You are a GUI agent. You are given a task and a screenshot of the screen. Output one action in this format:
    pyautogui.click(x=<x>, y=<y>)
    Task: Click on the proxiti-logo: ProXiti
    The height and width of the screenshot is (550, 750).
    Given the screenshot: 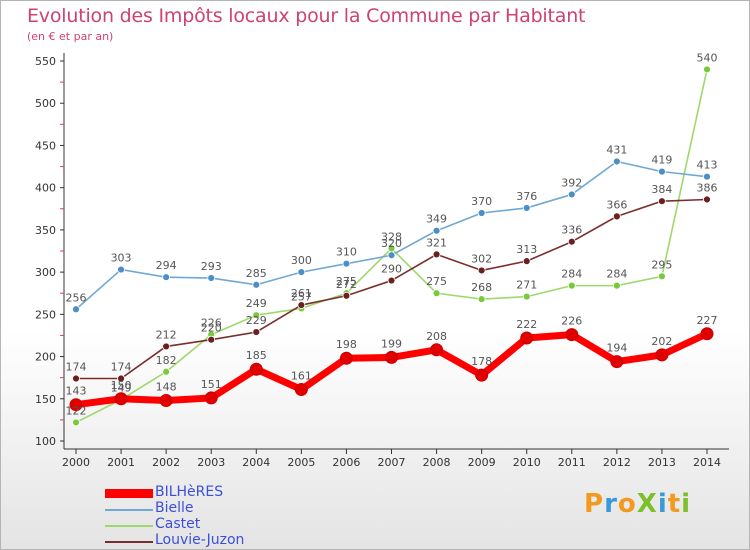 What is the action you would take?
    pyautogui.click(x=637, y=504)
    